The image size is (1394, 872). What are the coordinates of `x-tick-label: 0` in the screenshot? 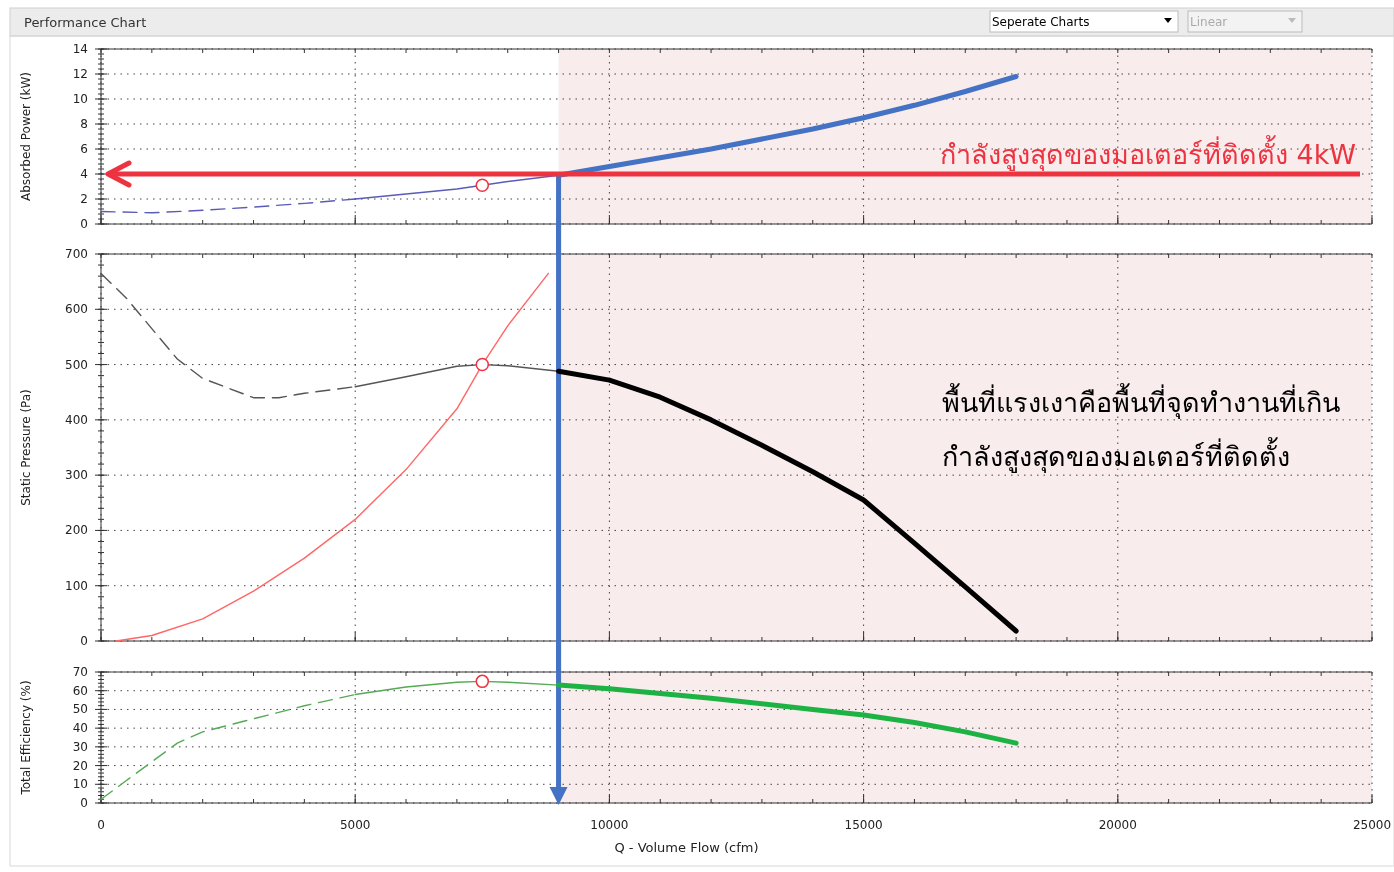 It's located at (101, 825).